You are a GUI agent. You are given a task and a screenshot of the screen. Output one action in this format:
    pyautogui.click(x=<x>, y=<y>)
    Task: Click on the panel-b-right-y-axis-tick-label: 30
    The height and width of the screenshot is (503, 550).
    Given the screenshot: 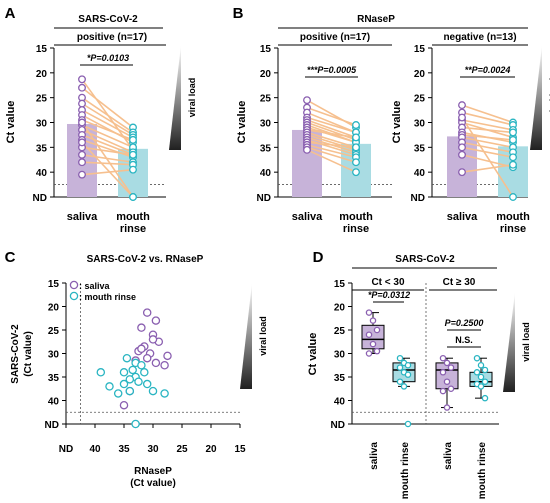 What is the action you would take?
    pyautogui.click(x=420, y=124)
    